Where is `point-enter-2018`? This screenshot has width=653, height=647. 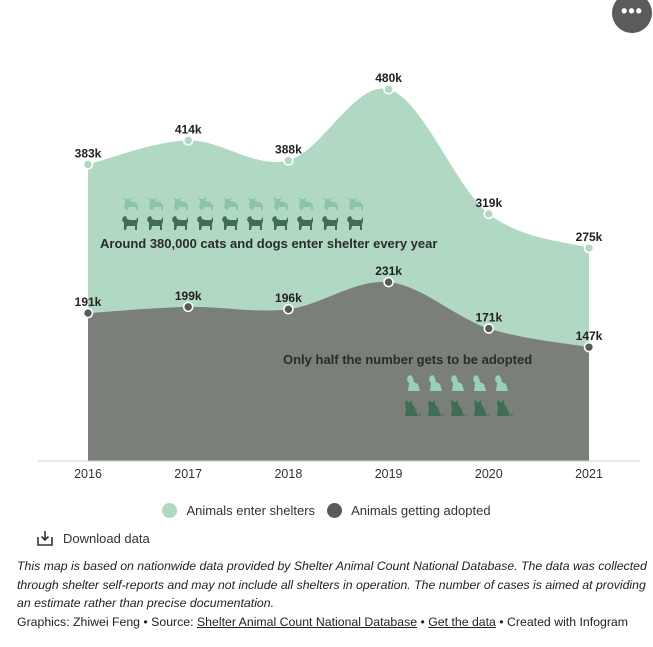 point-enter-2018 is located at coordinates (288, 160).